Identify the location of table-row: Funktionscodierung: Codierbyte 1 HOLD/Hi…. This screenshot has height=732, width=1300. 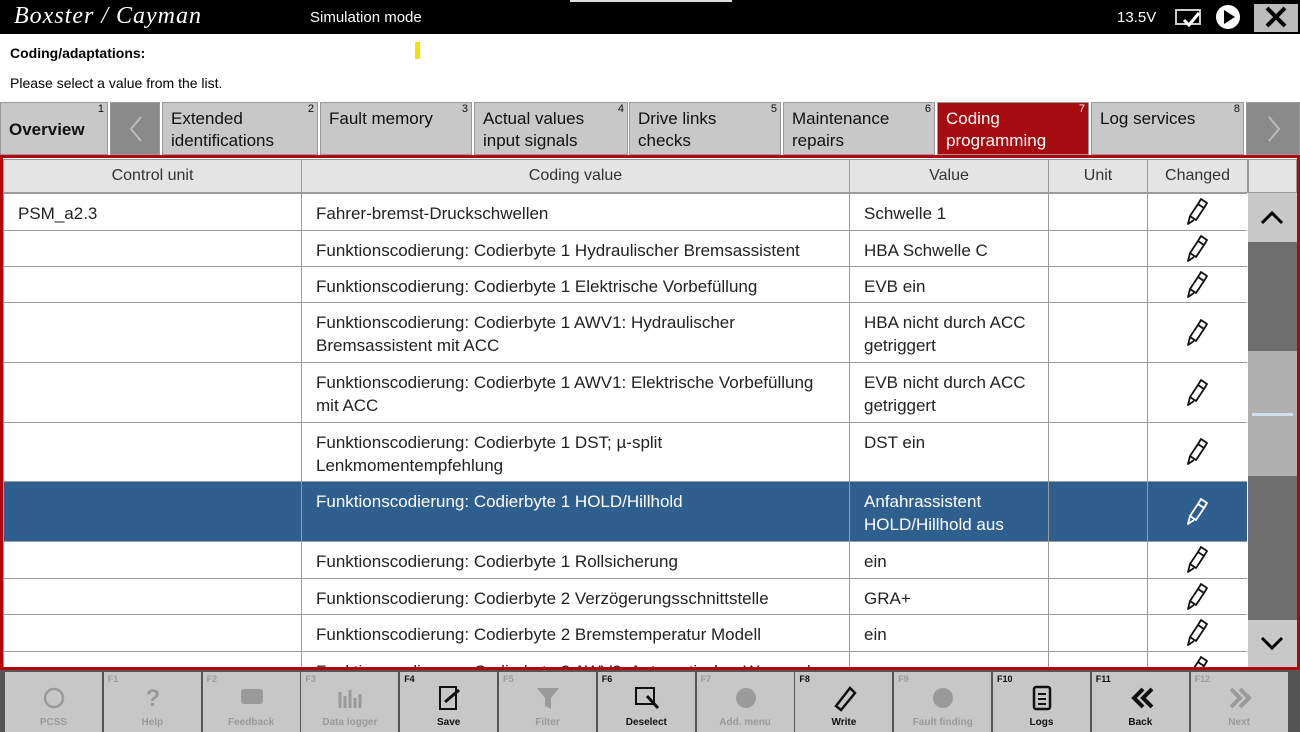
(625, 511).